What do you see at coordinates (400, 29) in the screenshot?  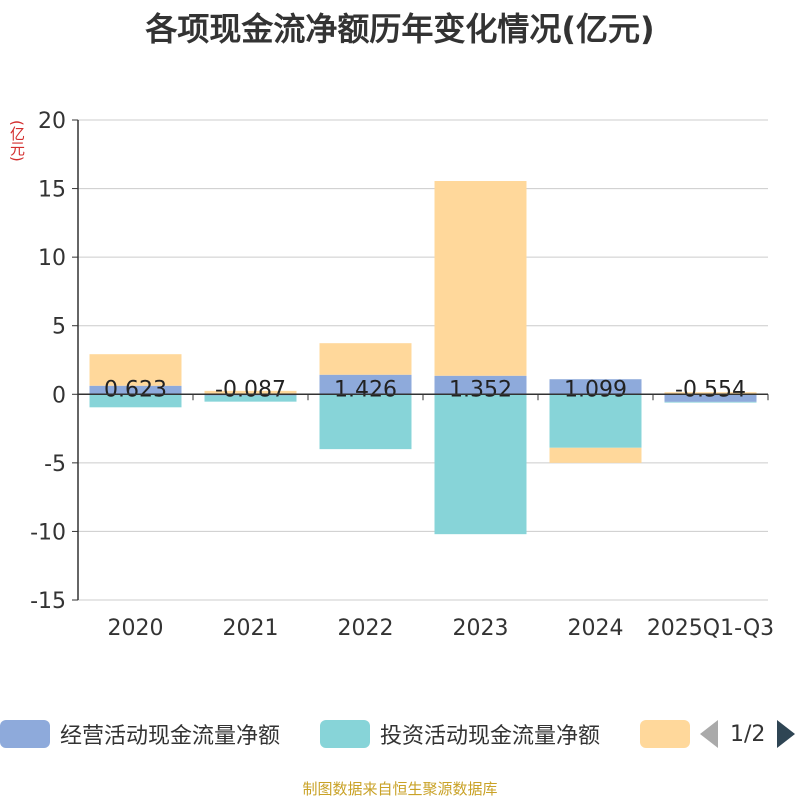 I see `chart-title: 各项现金流净额历年变化情况(亿元)` at bounding box center [400, 29].